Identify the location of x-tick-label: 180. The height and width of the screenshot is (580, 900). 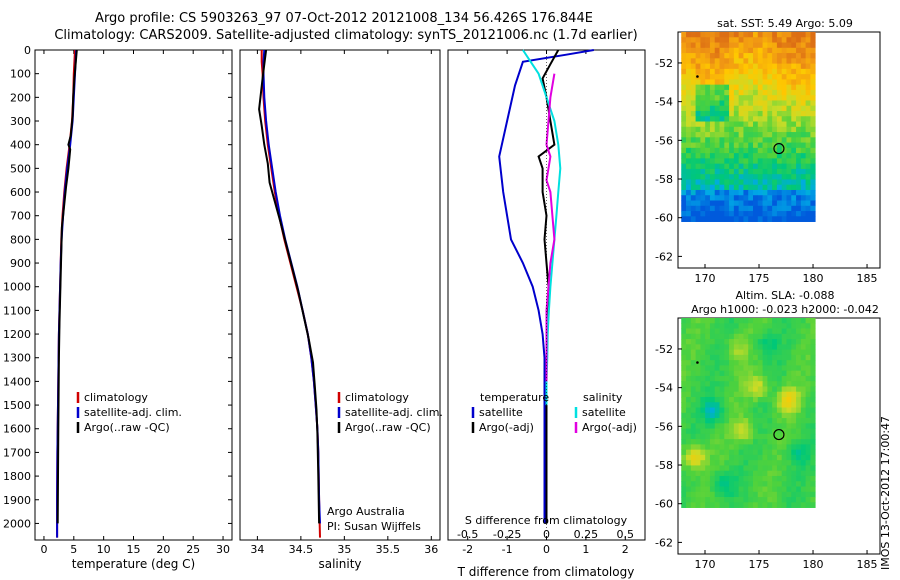
(813, 278).